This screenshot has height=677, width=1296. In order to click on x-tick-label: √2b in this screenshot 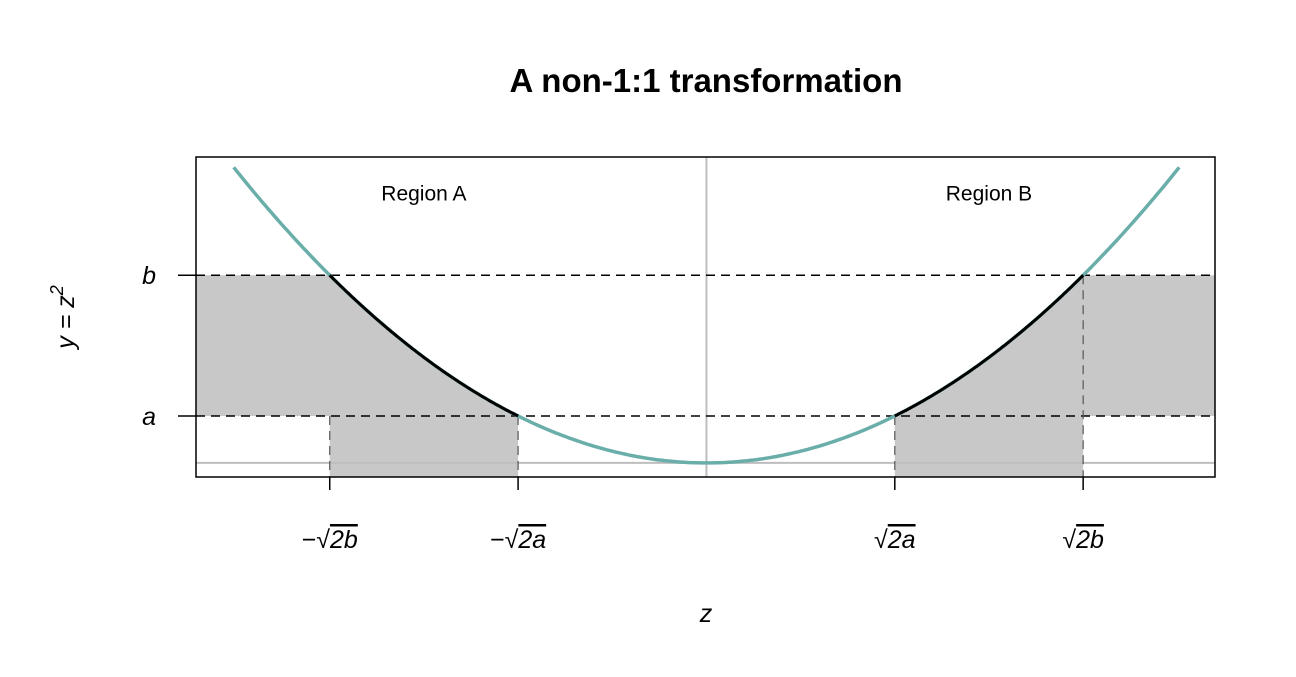, I will do `click(1083, 540)`.